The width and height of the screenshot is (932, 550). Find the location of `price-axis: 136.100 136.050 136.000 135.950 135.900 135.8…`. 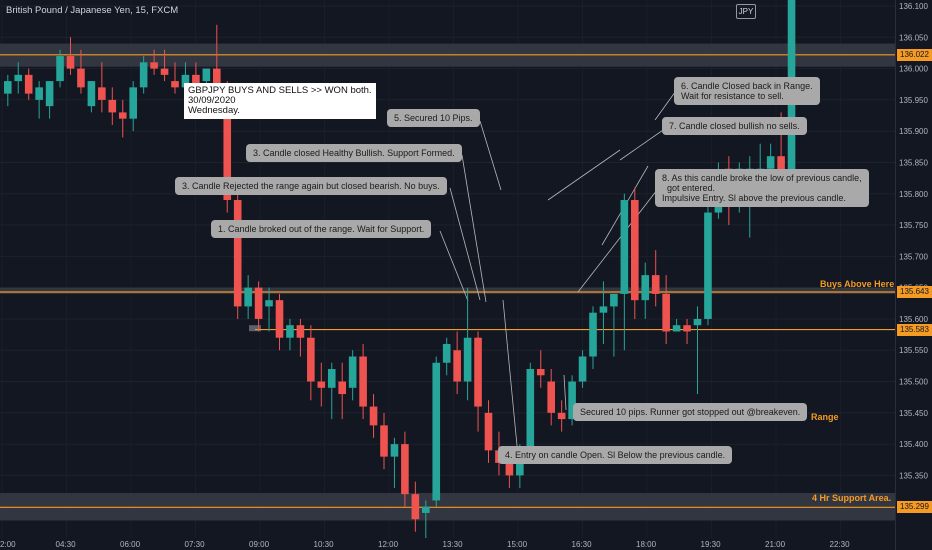

price-axis: 136.100 136.050 136.000 135.950 135.900 135.8… is located at coordinates (913, 275).